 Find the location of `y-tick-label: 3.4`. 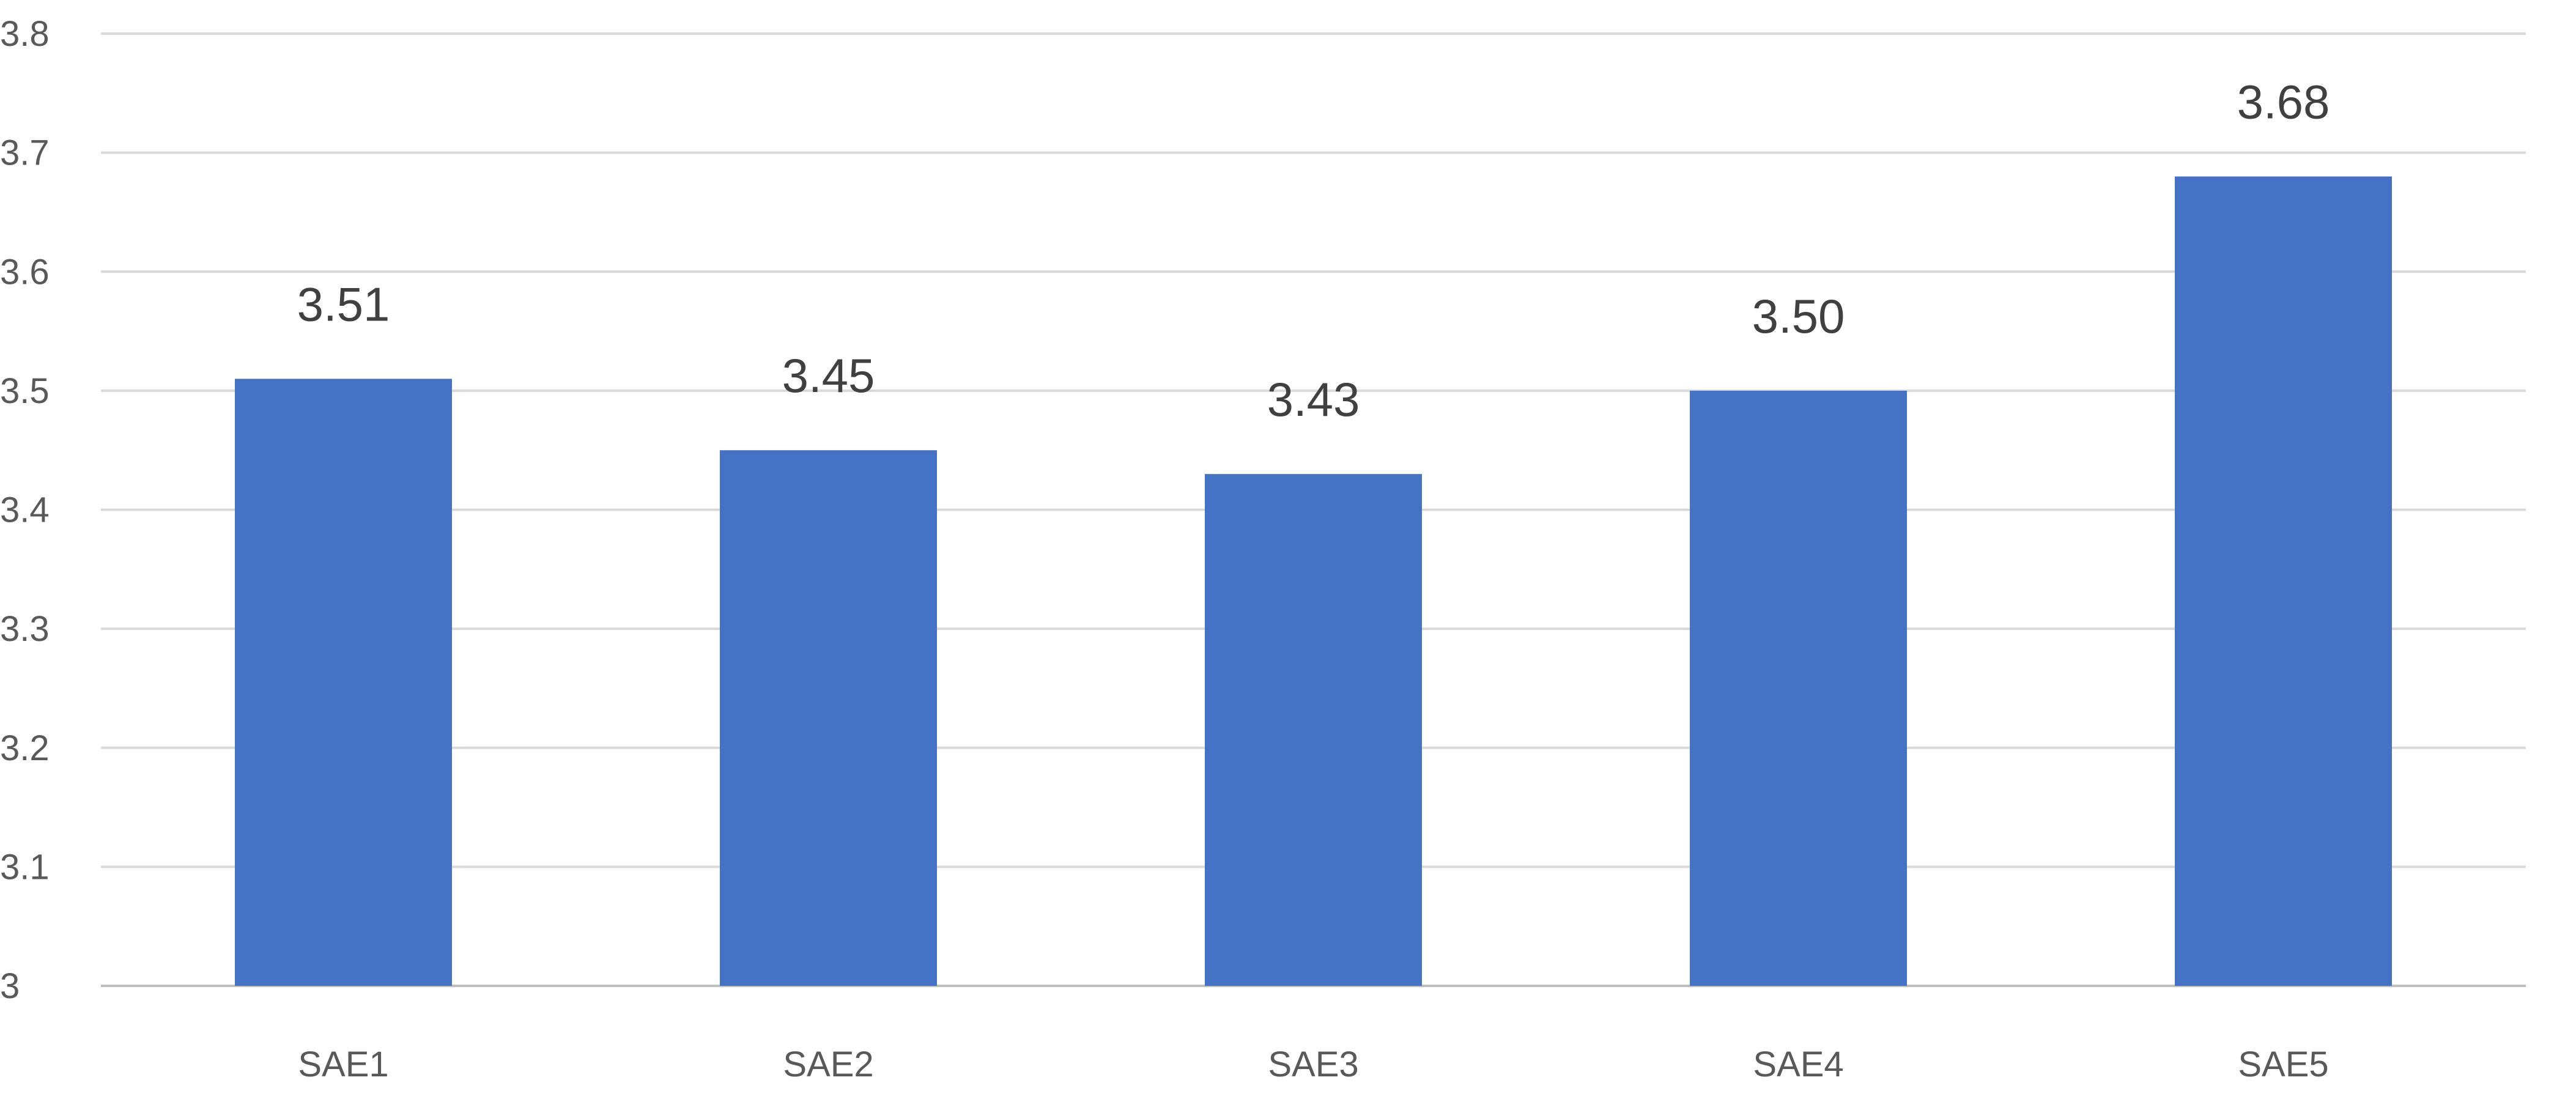

y-tick-label: 3.4 is located at coordinates (25, 510).